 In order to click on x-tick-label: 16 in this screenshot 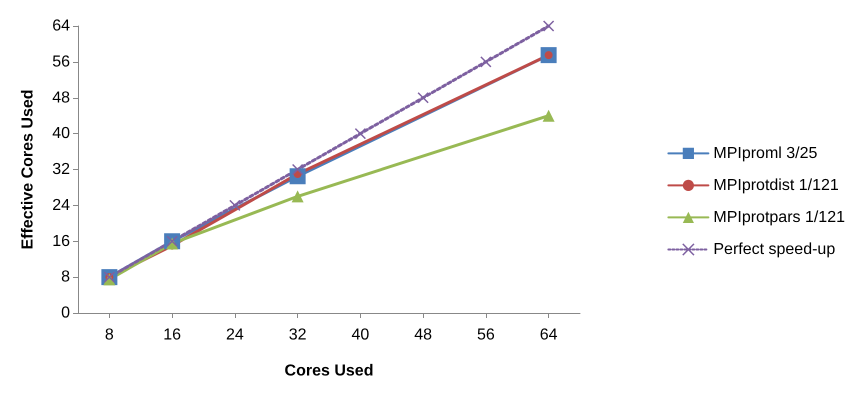, I will do `click(172, 335)`.